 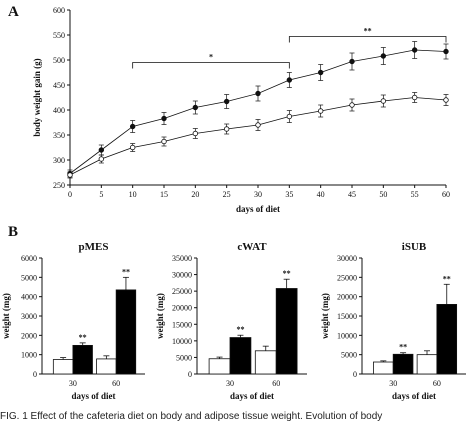 I want to click on y-tick-label: 550, so click(x=59, y=35).